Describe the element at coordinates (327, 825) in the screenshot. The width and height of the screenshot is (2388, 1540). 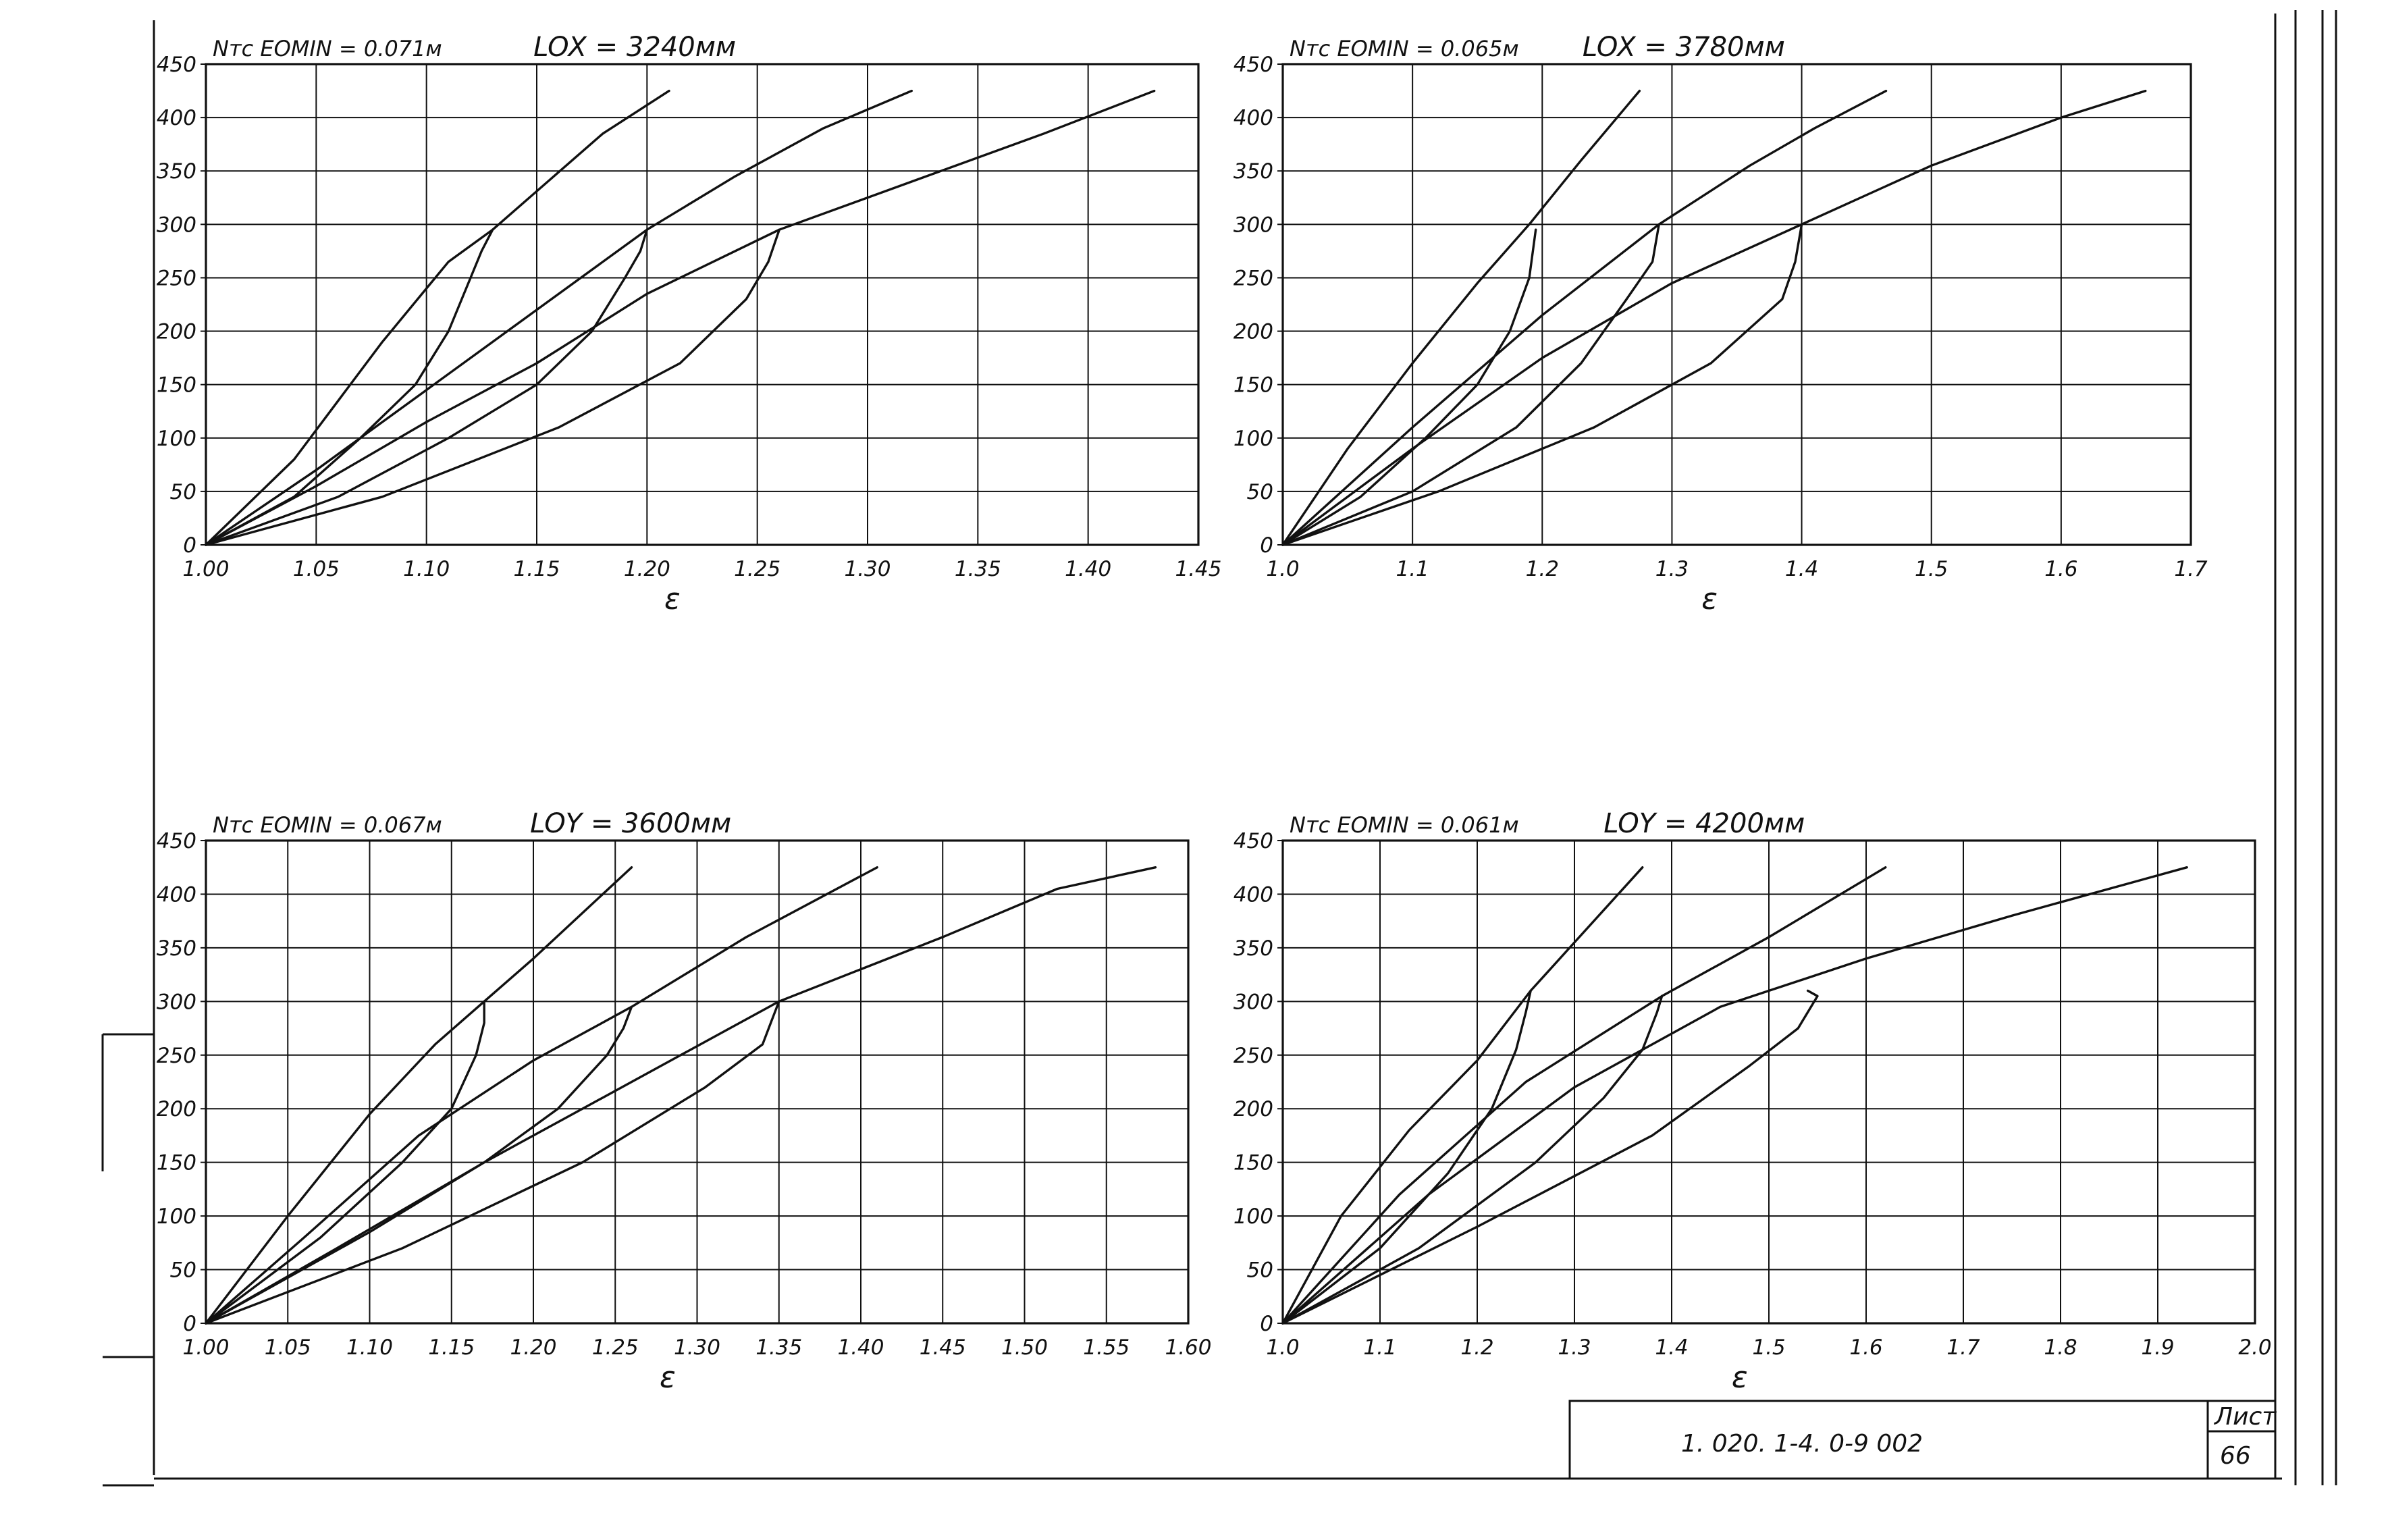
I see `chart-title-left: Nтс EOMIN = 0.067м` at that location.